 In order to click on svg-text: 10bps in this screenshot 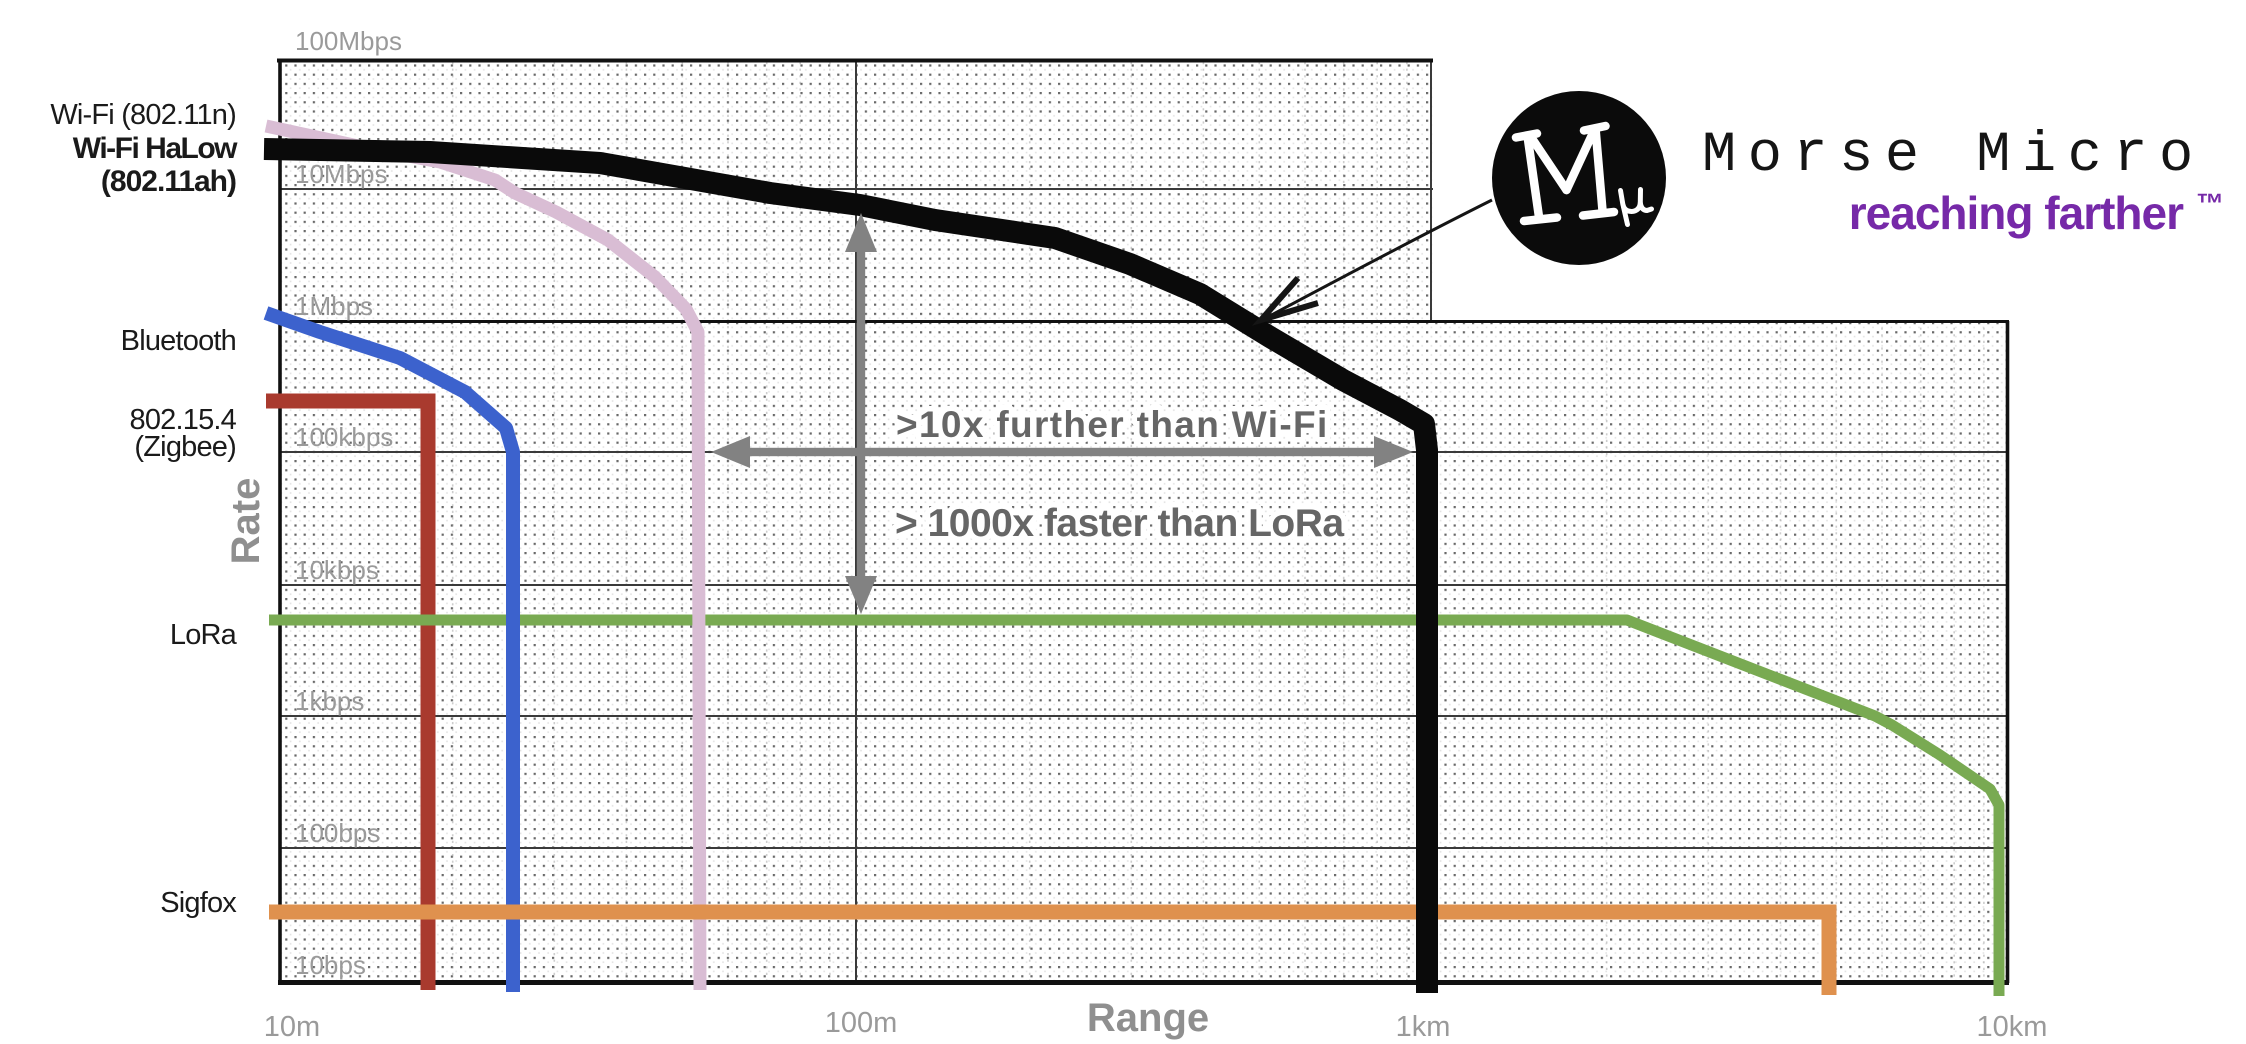, I will do `click(330, 965)`.